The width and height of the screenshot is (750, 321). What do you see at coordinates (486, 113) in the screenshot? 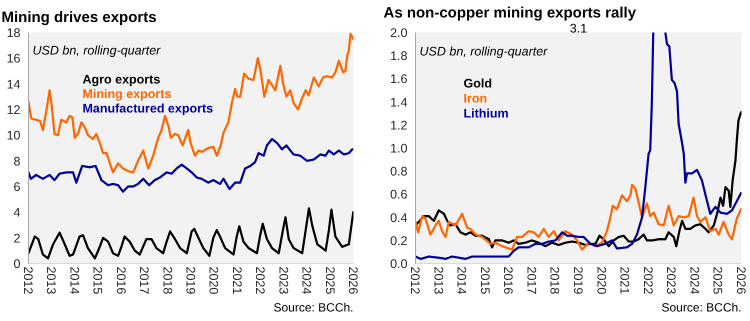
I see `text: Lithium` at bounding box center [486, 113].